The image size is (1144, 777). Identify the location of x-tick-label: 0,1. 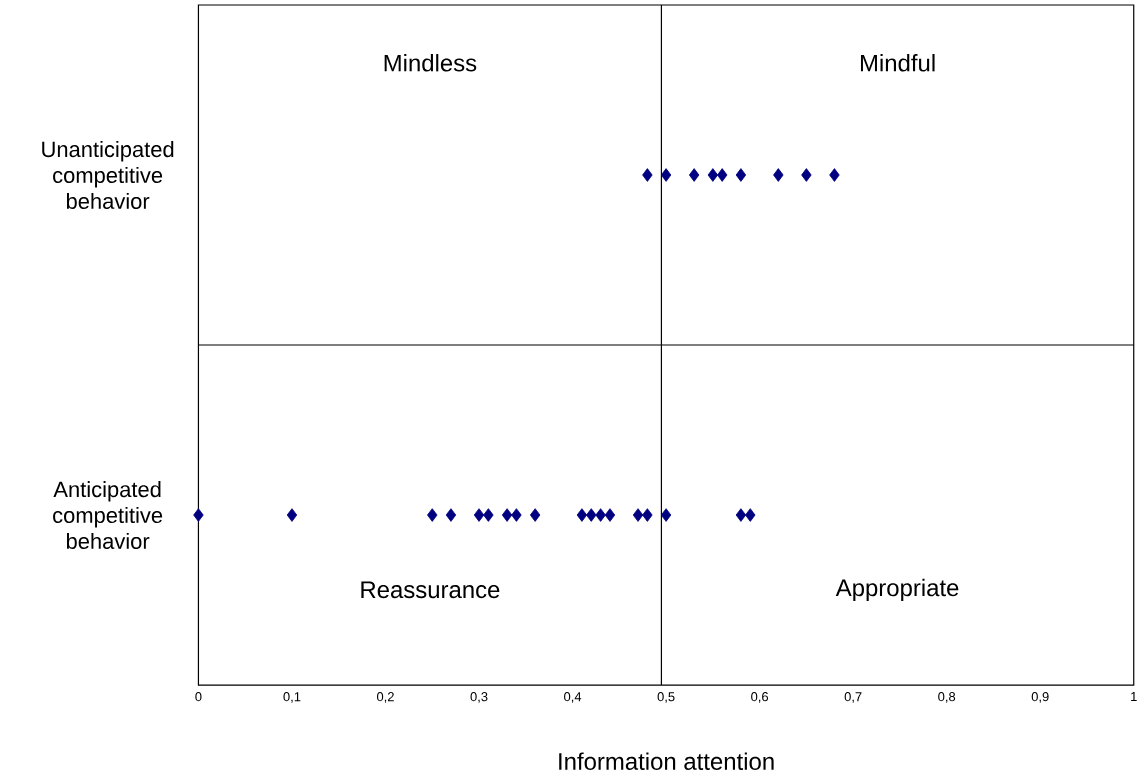
(292, 697).